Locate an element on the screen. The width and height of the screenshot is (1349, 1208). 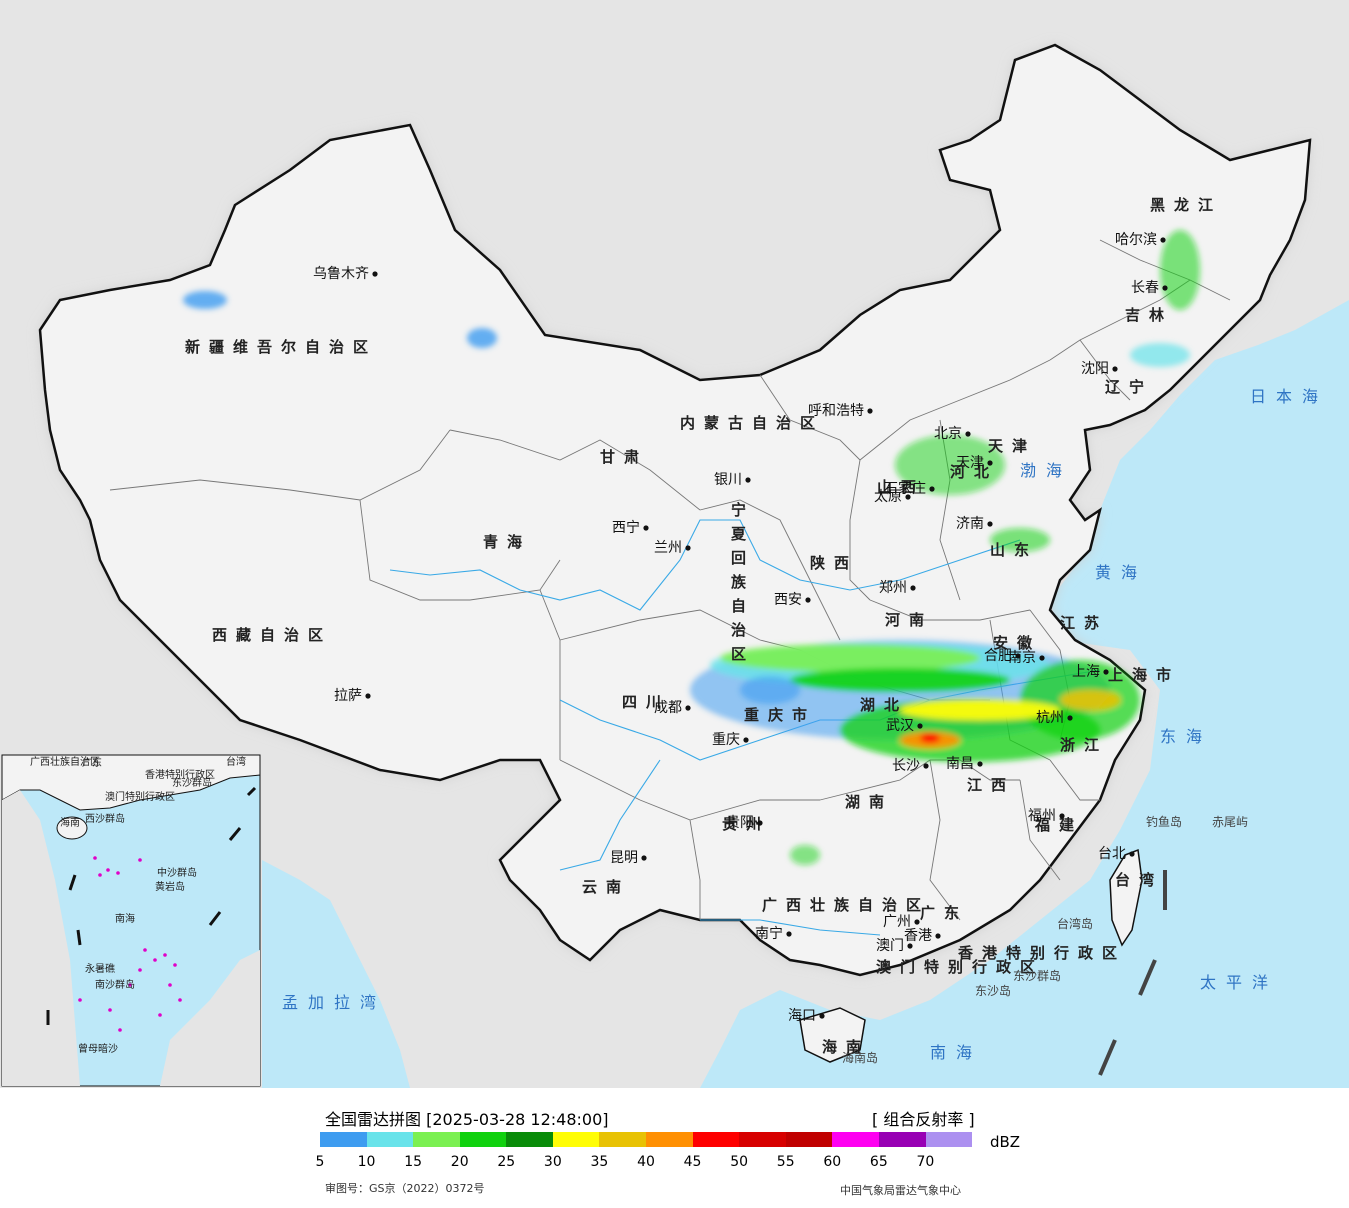
city-label-28: 广州 is located at coordinates (897, 922).